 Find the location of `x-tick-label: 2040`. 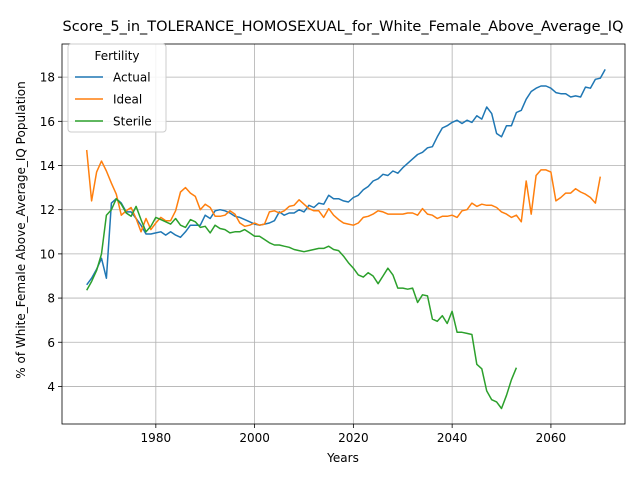

x-tick-label: 2040 is located at coordinates (452, 438).